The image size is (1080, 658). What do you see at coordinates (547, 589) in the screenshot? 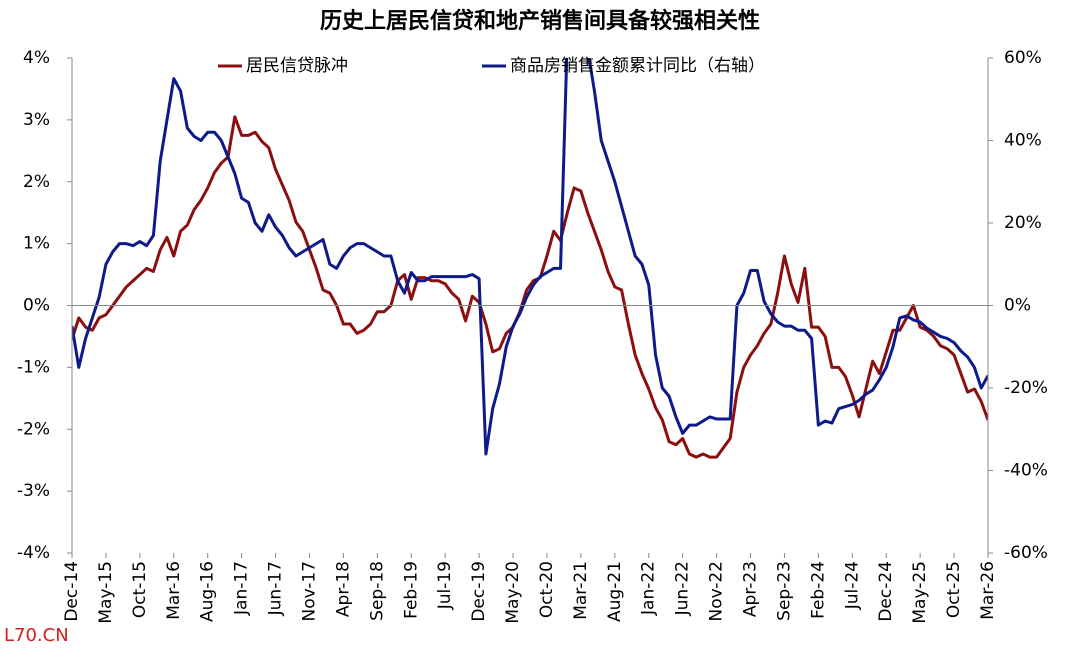
I see `x-tick-label: Oct-20` at bounding box center [547, 589].